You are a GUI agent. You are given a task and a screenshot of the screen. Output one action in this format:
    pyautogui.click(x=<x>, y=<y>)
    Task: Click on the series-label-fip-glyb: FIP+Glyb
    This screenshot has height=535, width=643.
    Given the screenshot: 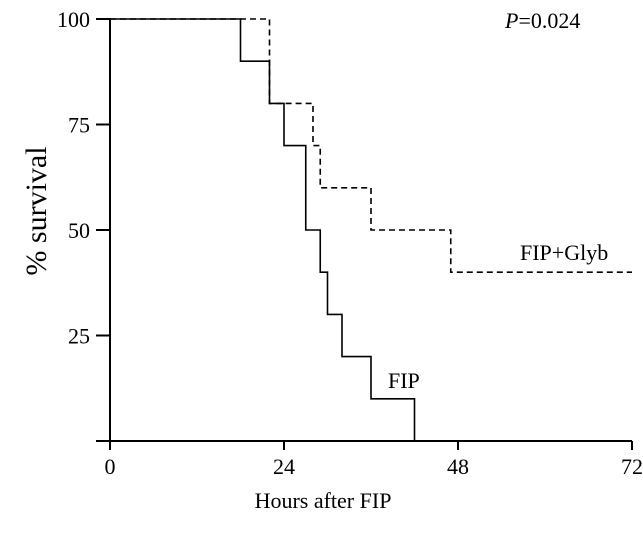 What is the action you would take?
    pyautogui.click(x=564, y=252)
    